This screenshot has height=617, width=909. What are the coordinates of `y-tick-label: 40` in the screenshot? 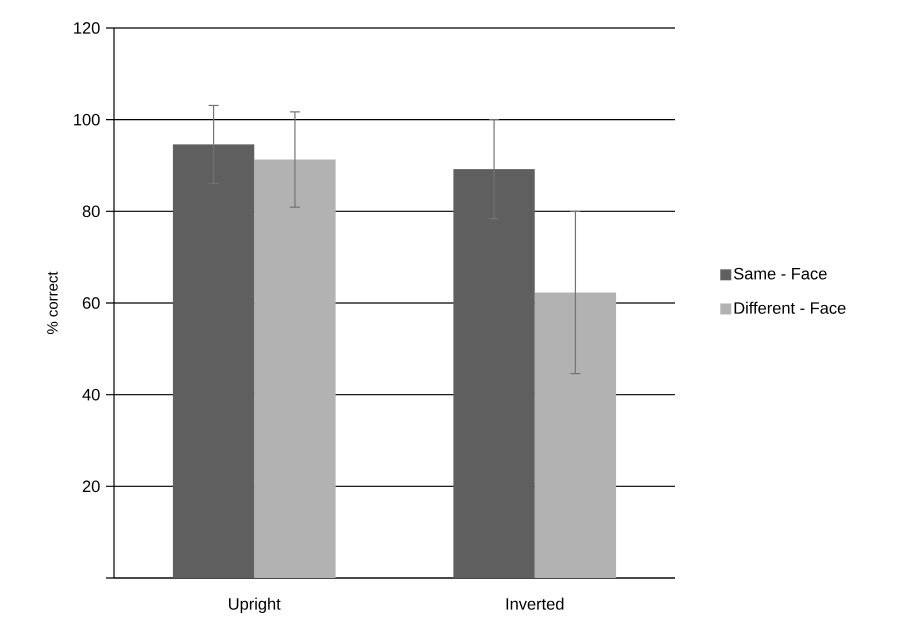 It's located at (91, 394).